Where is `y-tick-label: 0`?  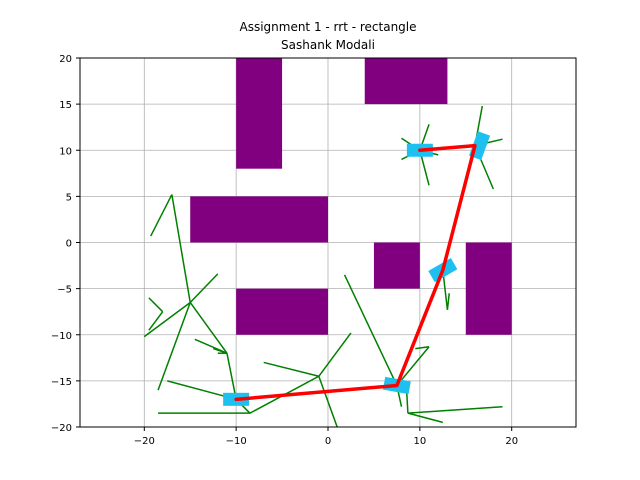 y-tick-label: 0 is located at coordinates (69, 244).